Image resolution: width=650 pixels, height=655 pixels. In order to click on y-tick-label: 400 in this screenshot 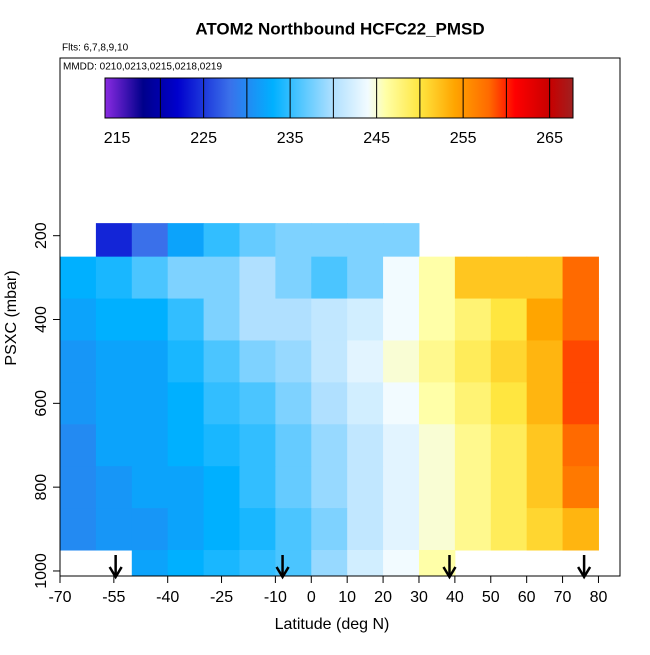, I will do `click(41, 319)`.